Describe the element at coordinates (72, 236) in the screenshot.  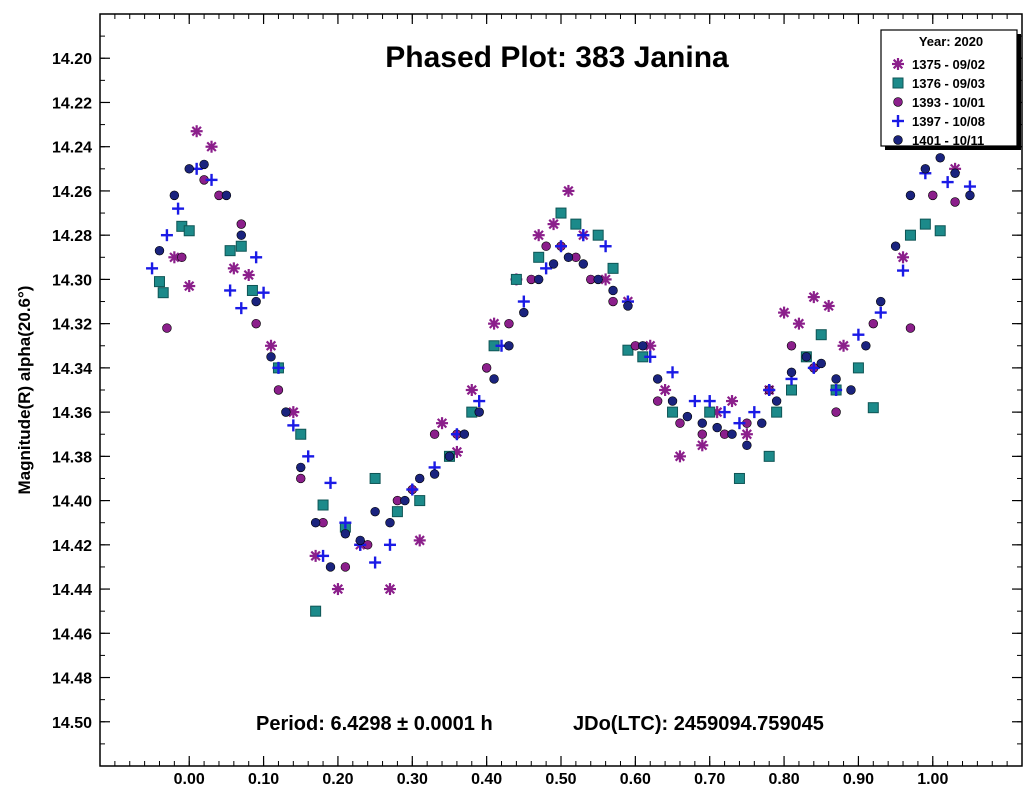
I see `y-tick-label: 14.28` at that location.